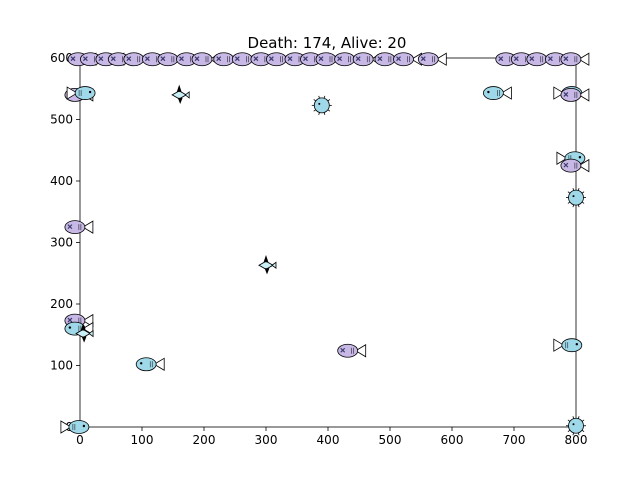 Image resolution: width=640 pixels, height=480 pixels. Describe the element at coordinates (327, 43) in the screenshot. I see `status-title: Death: 174, Alive: 20` at that location.